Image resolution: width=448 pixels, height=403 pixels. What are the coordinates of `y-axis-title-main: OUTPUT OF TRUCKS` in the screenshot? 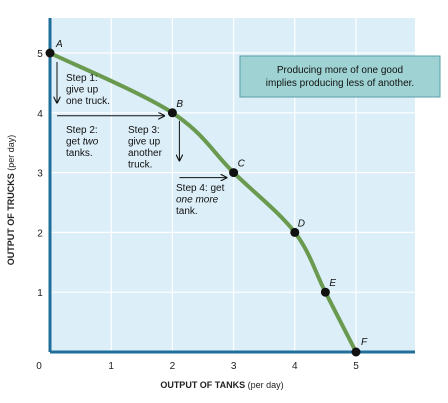 It's located at (11, 219).